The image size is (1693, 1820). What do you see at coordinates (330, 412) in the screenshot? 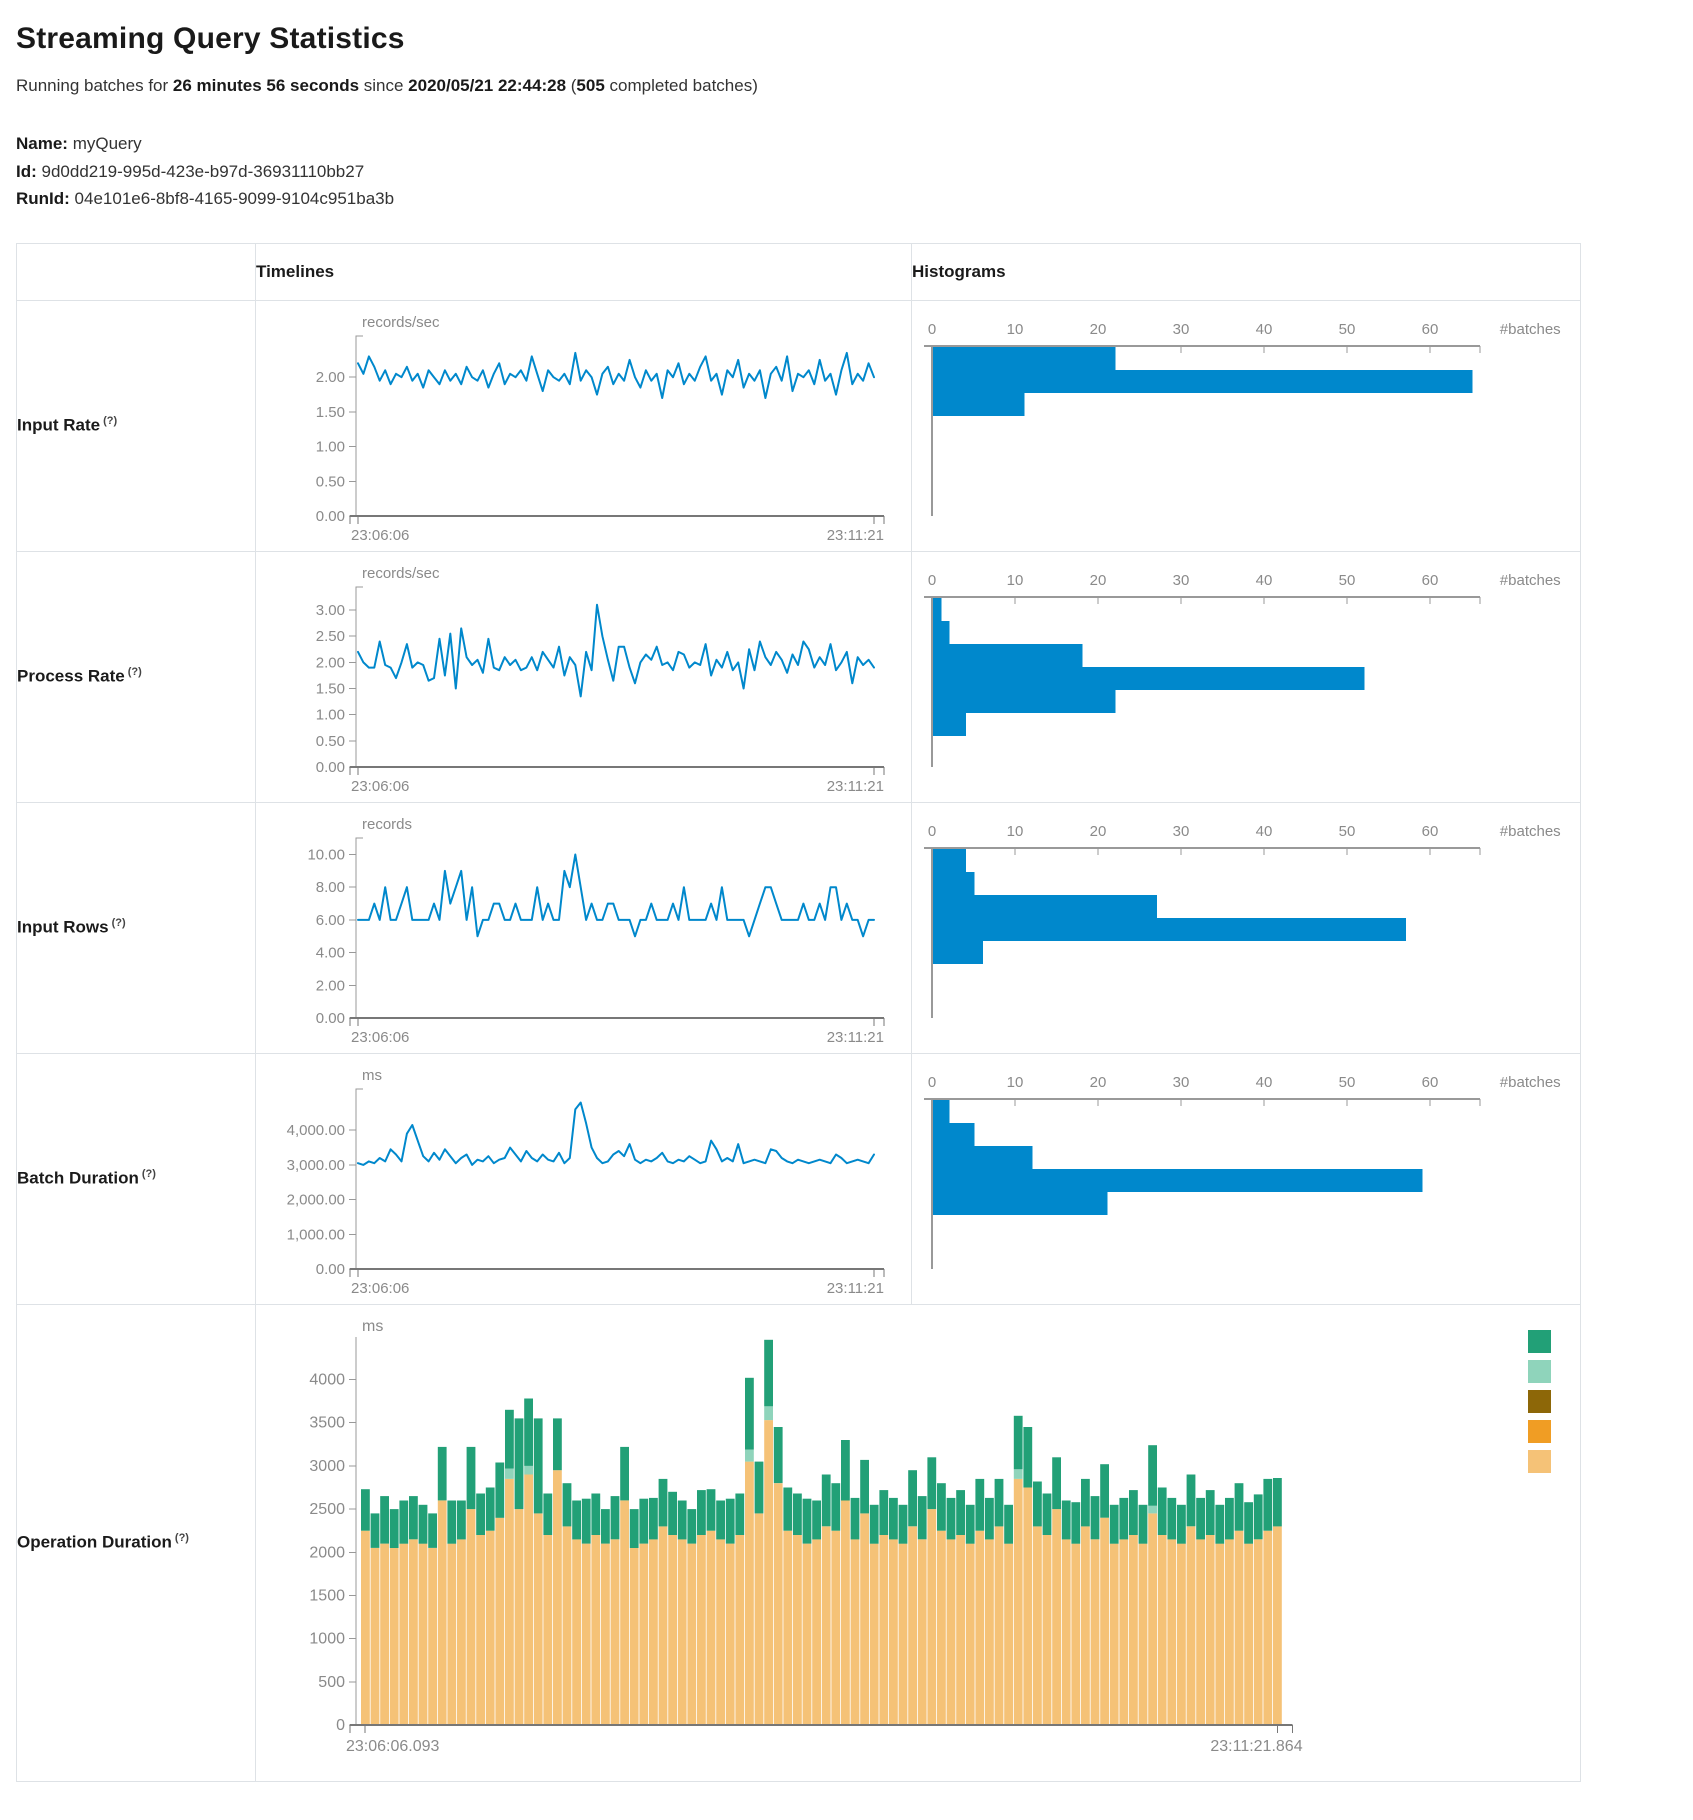
I see `svg-text: 1.50` at bounding box center [330, 412].